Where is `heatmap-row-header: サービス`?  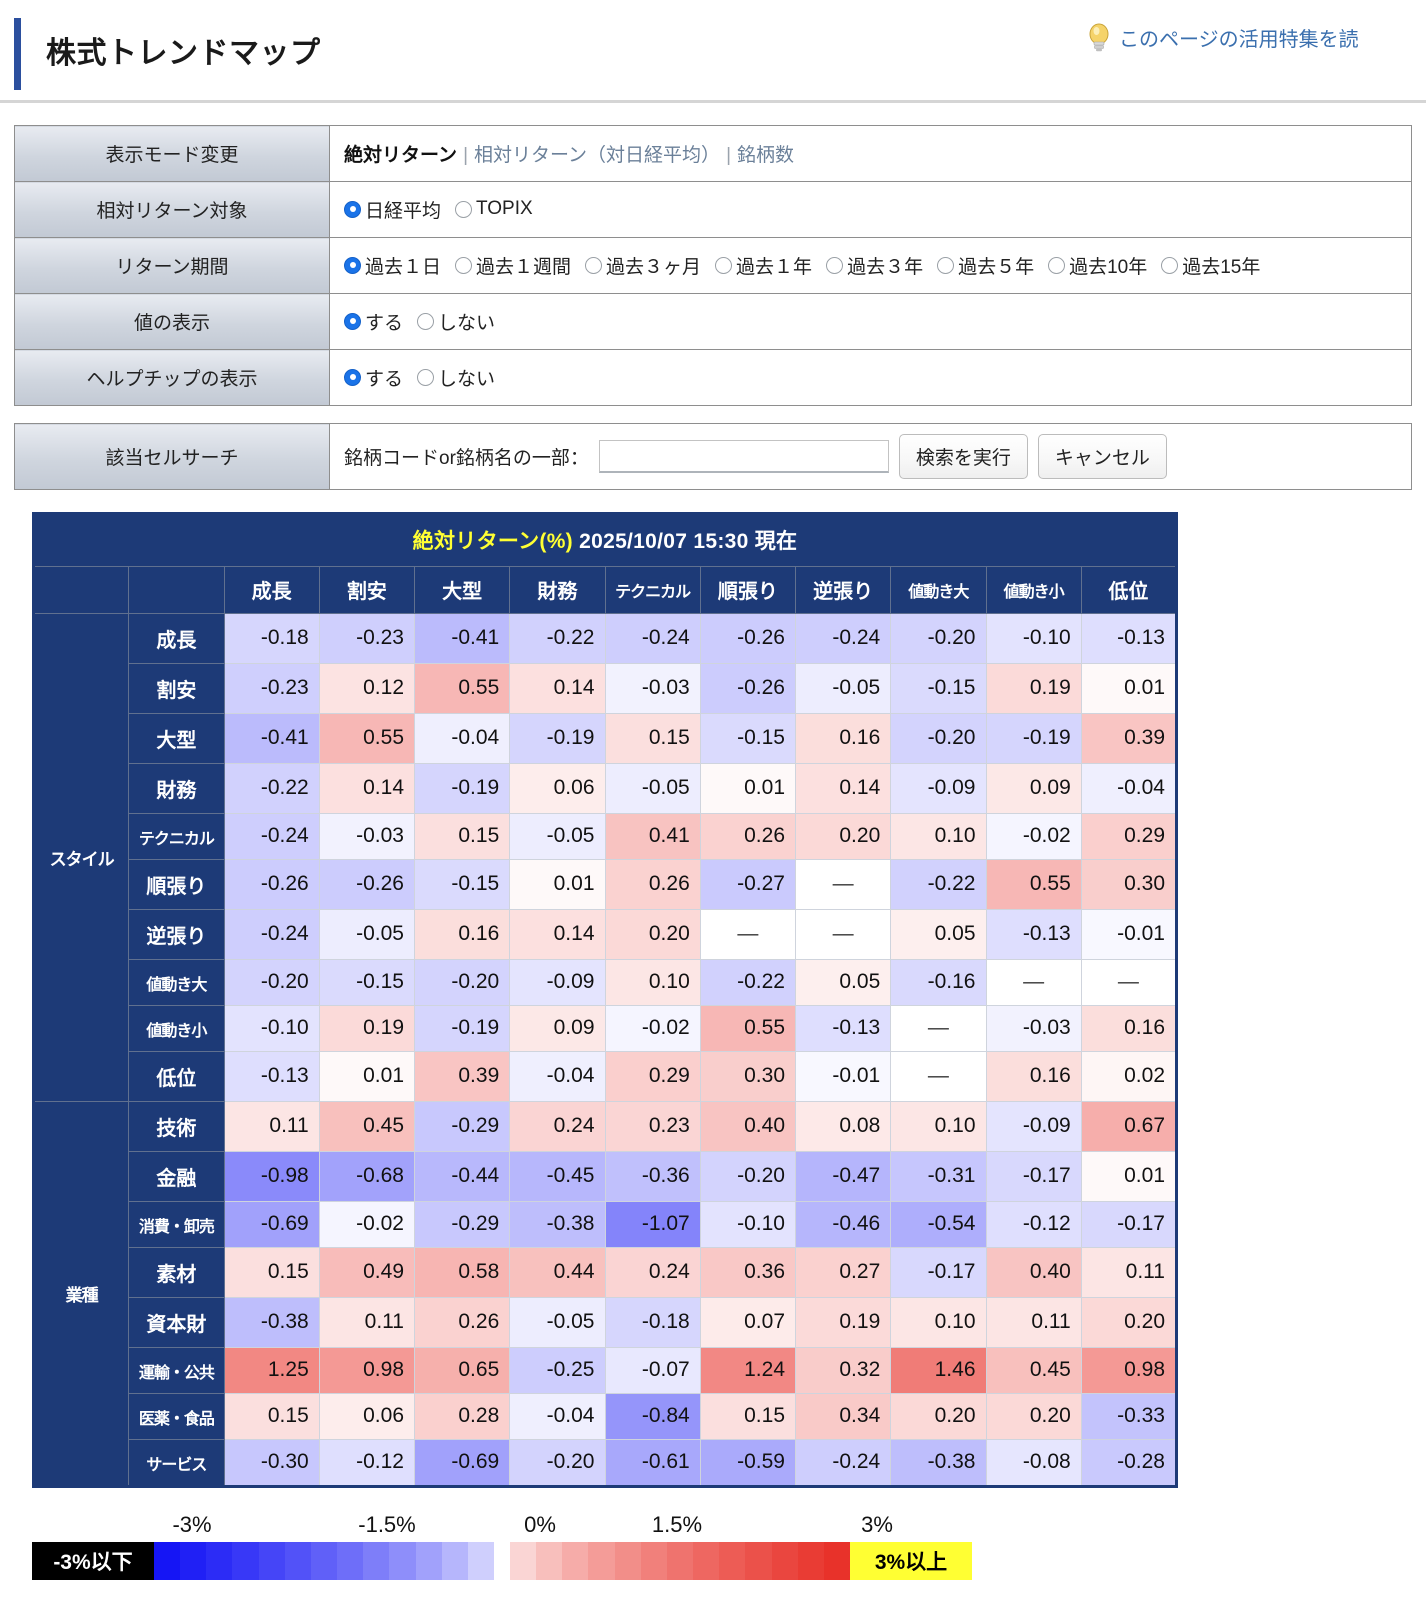
heatmap-row-header: サービス is located at coordinates (176, 1463).